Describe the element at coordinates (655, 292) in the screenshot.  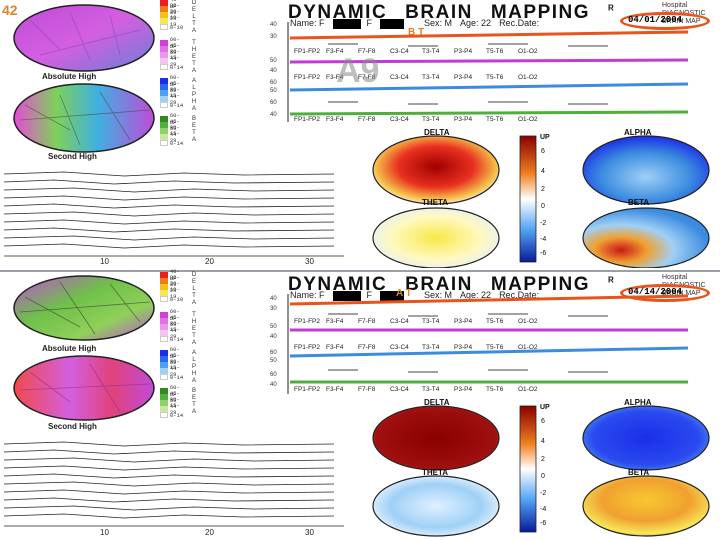
I see `record-date: 04/14/2004` at that location.